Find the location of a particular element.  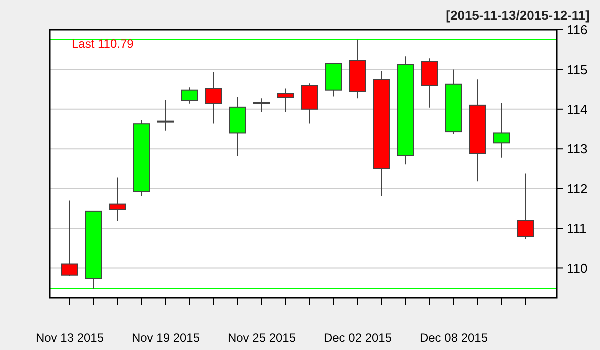

x-tick-label: Nov 19 2015 is located at coordinates (166, 338).